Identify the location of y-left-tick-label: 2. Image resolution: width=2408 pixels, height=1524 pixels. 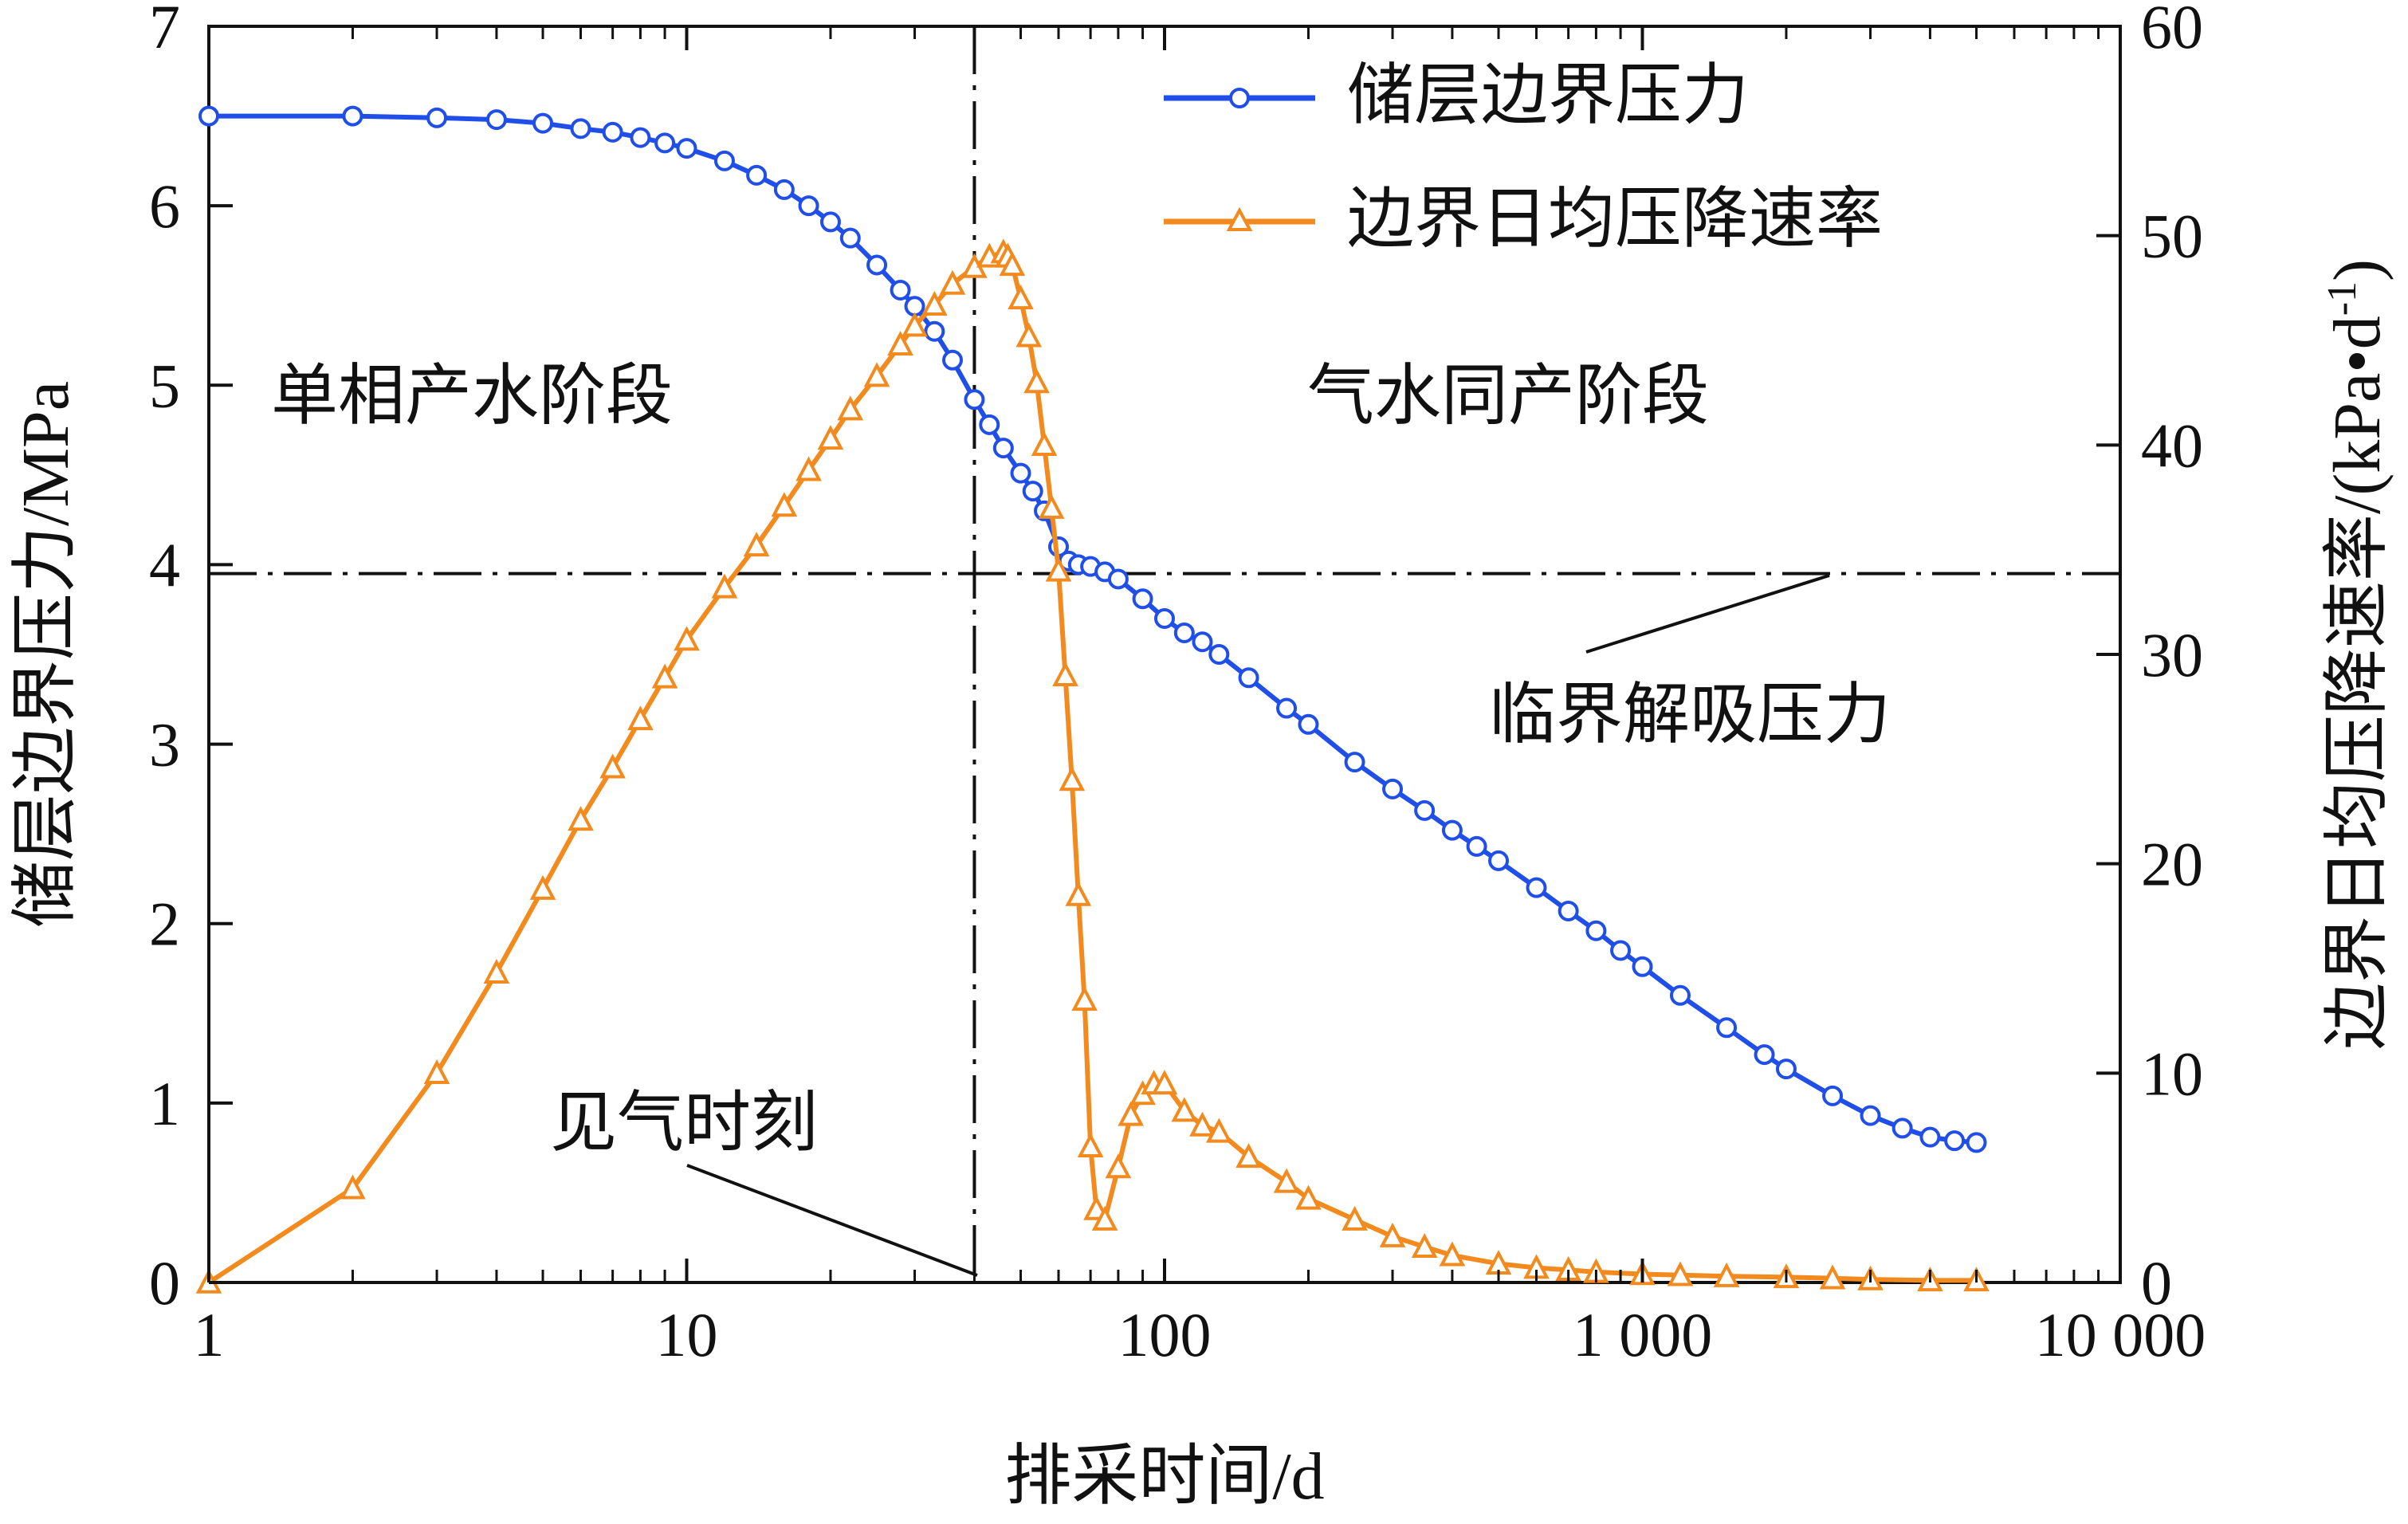
(164, 925).